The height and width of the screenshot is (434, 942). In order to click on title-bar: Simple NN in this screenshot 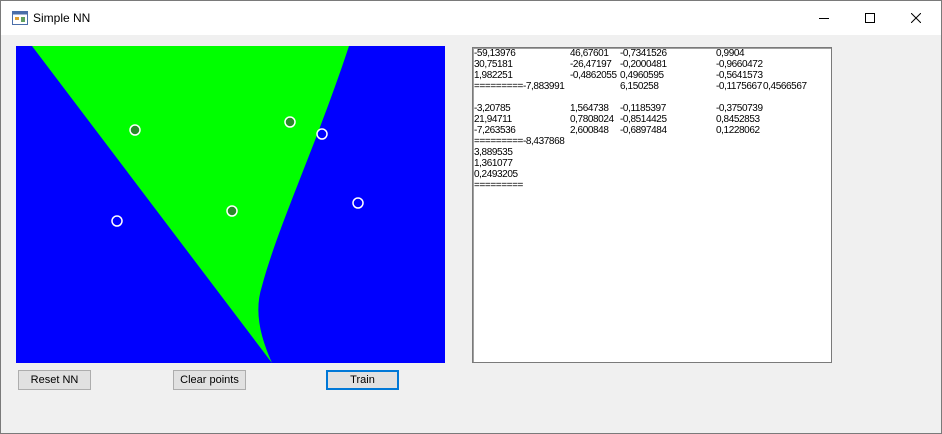, I will do `click(471, 18)`.